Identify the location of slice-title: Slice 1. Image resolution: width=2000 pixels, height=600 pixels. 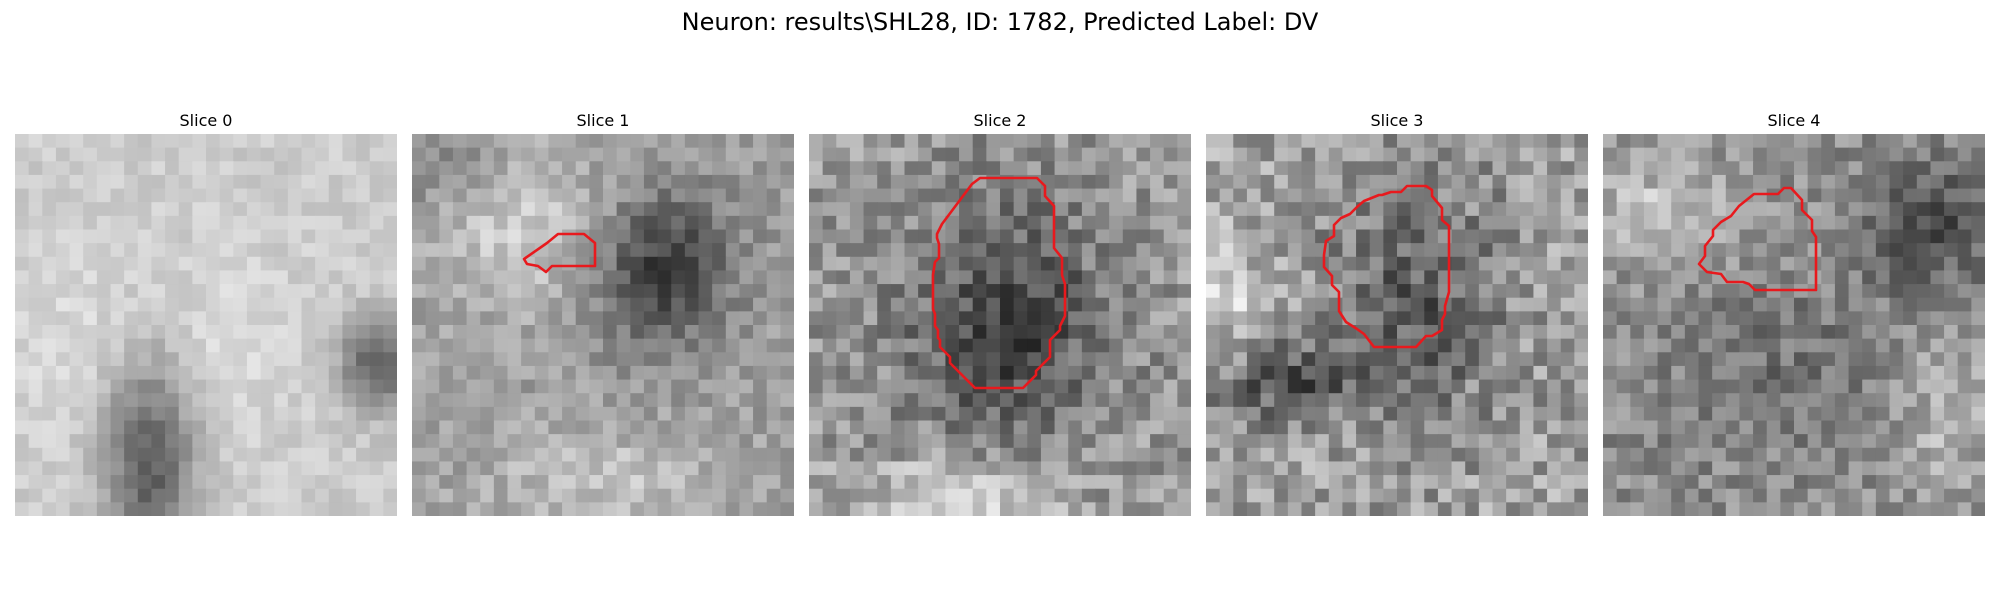
(603, 120).